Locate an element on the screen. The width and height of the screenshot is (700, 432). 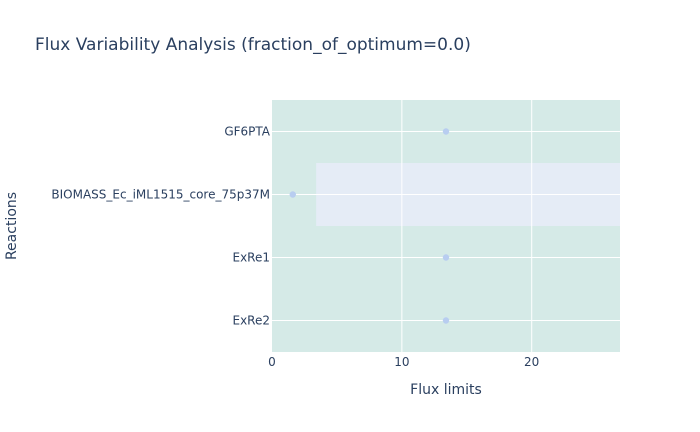
y-tick-label: ExRe2 is located at coordinates (252, 321).